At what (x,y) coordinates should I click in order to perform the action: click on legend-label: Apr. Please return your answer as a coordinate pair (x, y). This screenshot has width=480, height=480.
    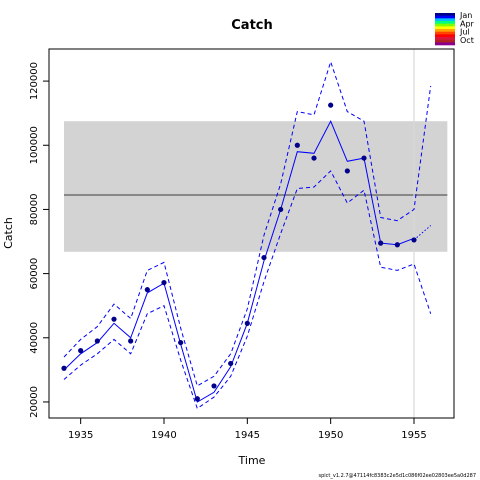
    Looking at the image, I should click on (467, 23).